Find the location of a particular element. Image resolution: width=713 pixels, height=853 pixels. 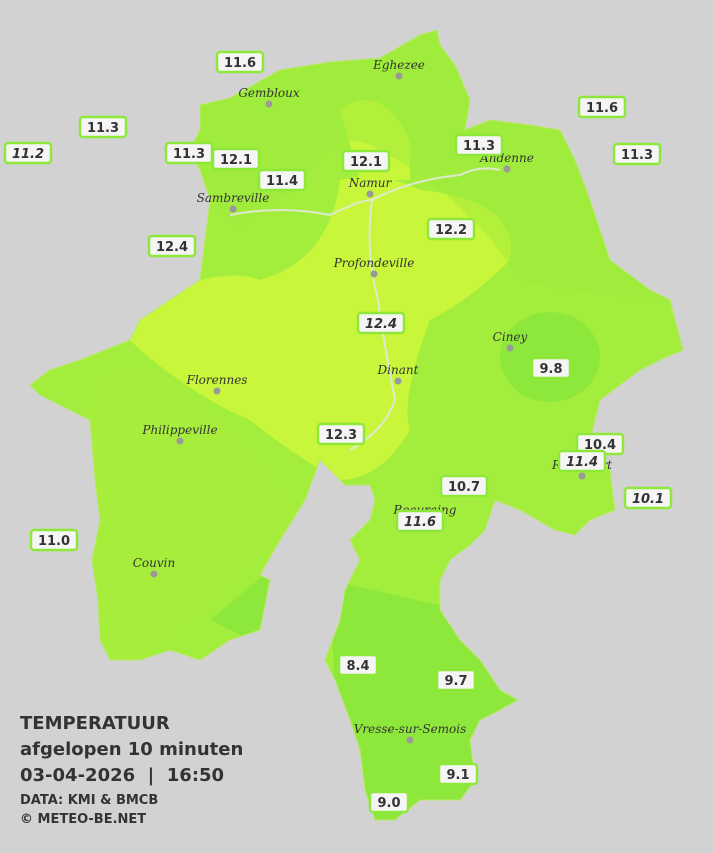

city-label: Sambreville is located at coordinates (233, 198).